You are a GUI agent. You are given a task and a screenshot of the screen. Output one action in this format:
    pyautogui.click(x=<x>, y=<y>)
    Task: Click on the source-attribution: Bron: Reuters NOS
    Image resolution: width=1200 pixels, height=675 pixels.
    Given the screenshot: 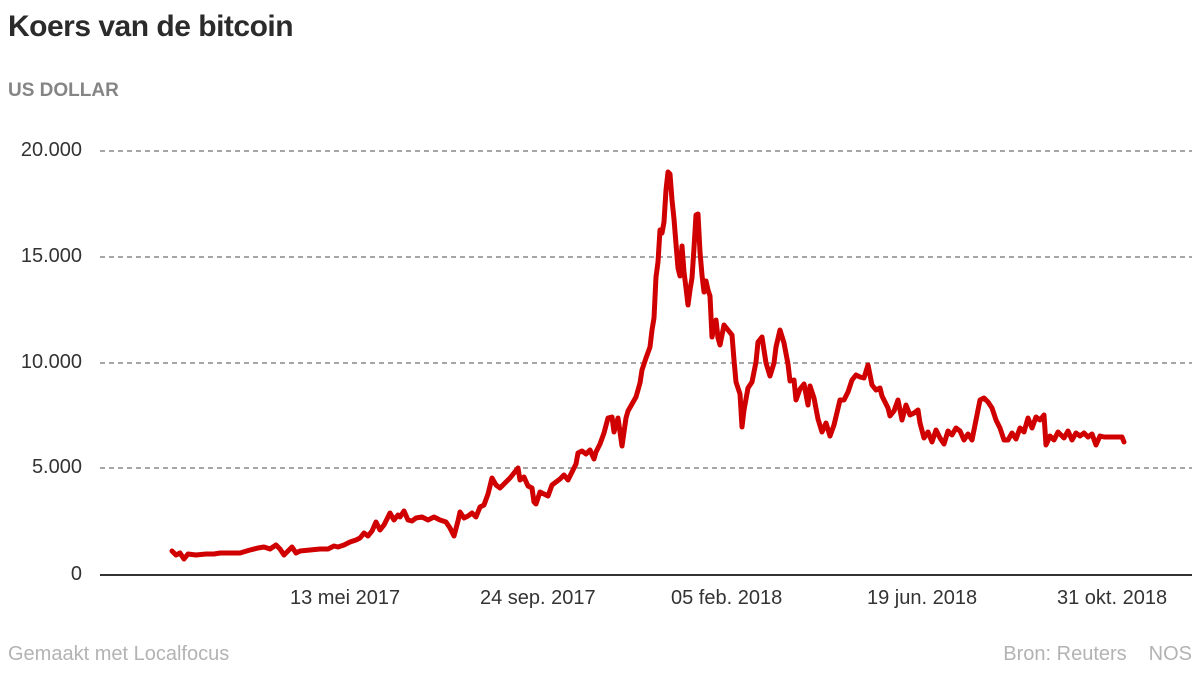 What is the action you would take?
    pyautogui.click(x=1097, y=654)
    